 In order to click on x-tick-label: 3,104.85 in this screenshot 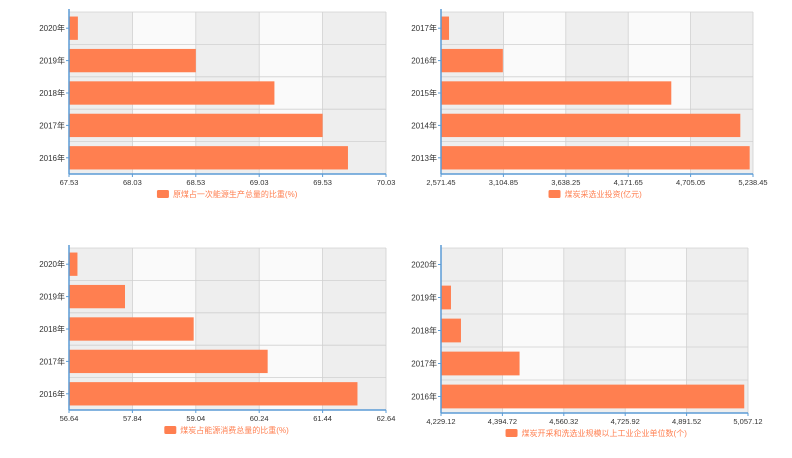, I will do `click(503, 182)`.